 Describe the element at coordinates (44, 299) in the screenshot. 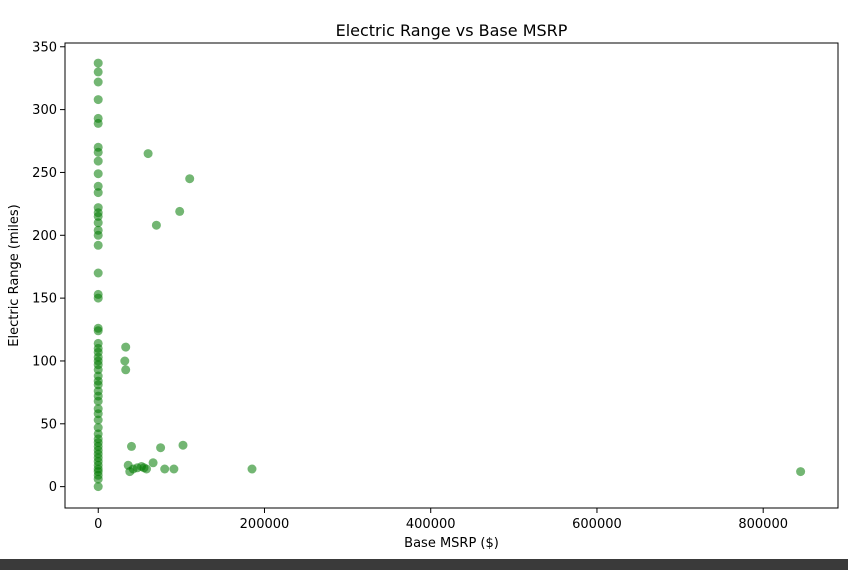

I see `y-tick-label: 150` at that location.